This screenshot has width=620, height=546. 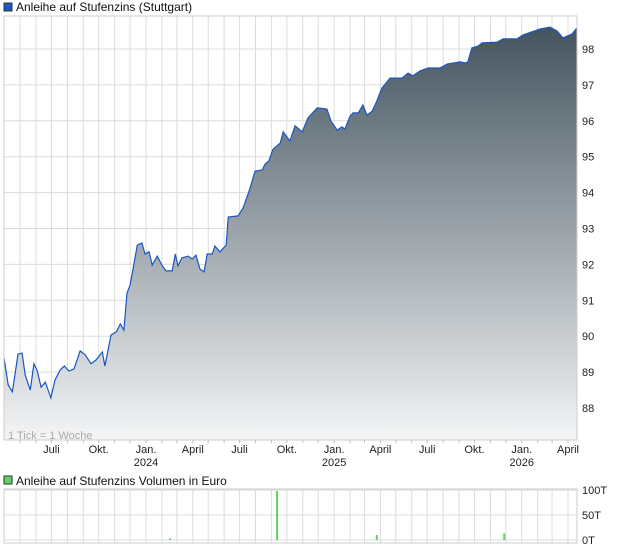 What do you see at coordinates (588, 337) in the screenshot?
I see `y-tick-label: 90` at bounding box center [588, 337].